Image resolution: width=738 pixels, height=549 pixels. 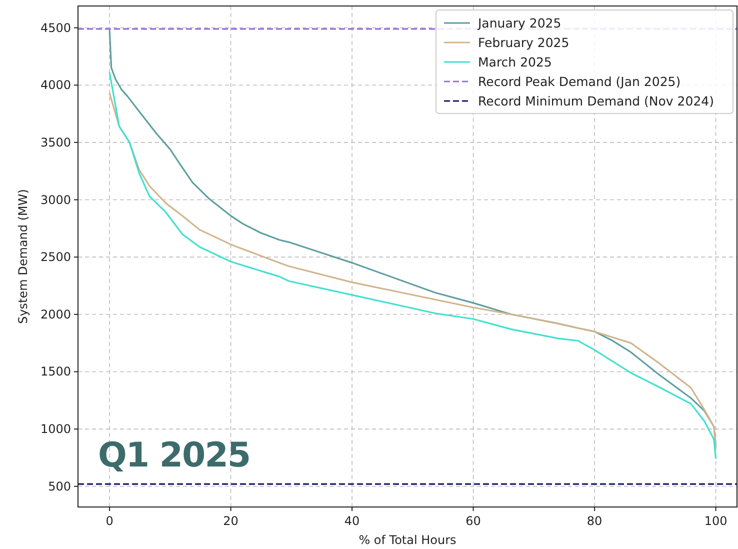 What do you see at coordinates (55, 429) in the screenshot?
I see `y-tick-label: 1000` at bounding box center [55, 429].